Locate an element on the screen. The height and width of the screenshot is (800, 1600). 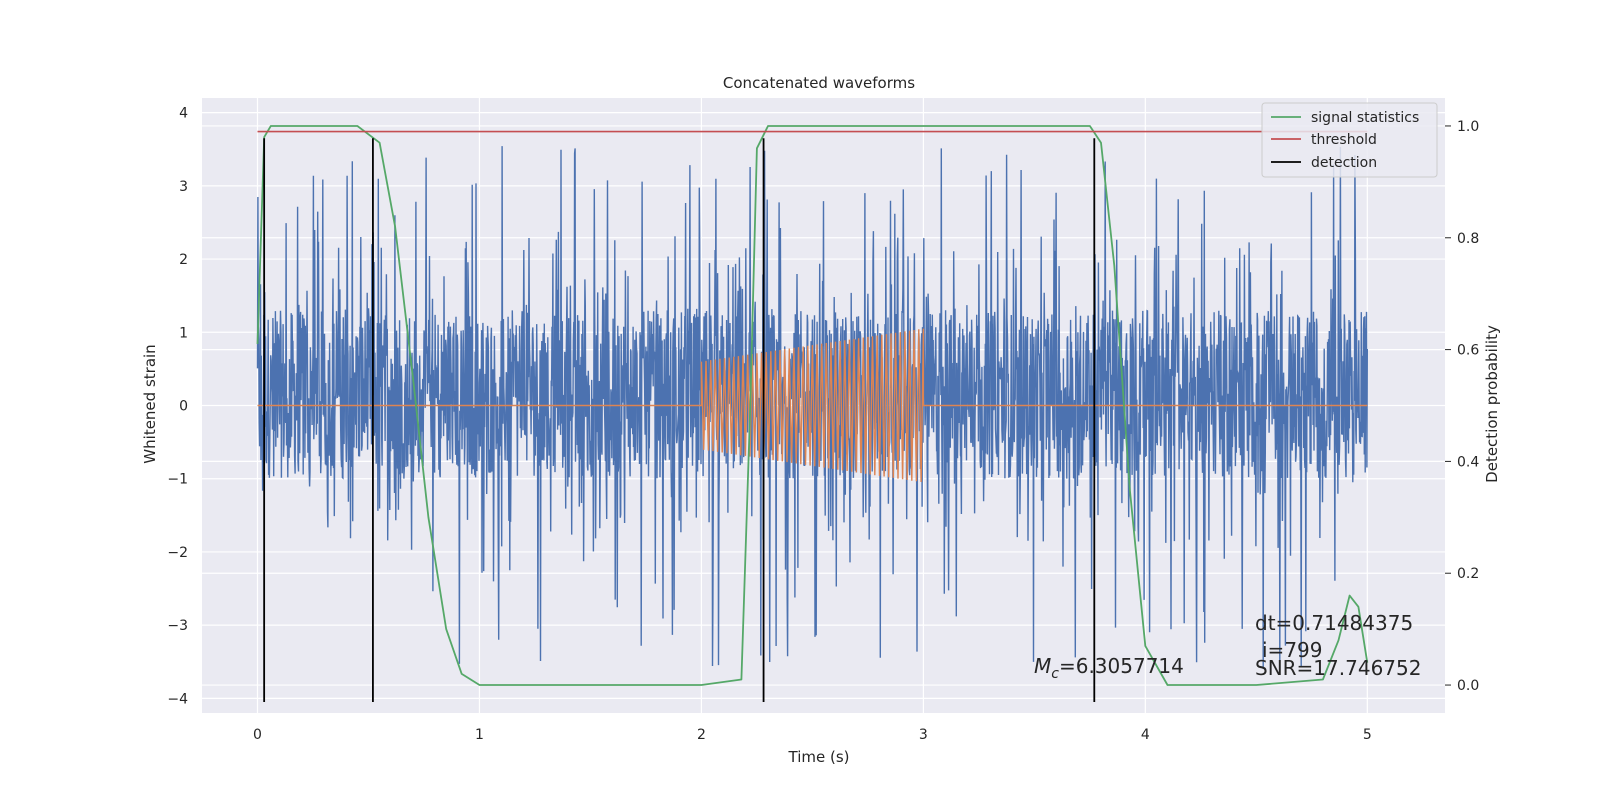
y2-tick-label: 0.8 is located at coordinates (1468, 239).